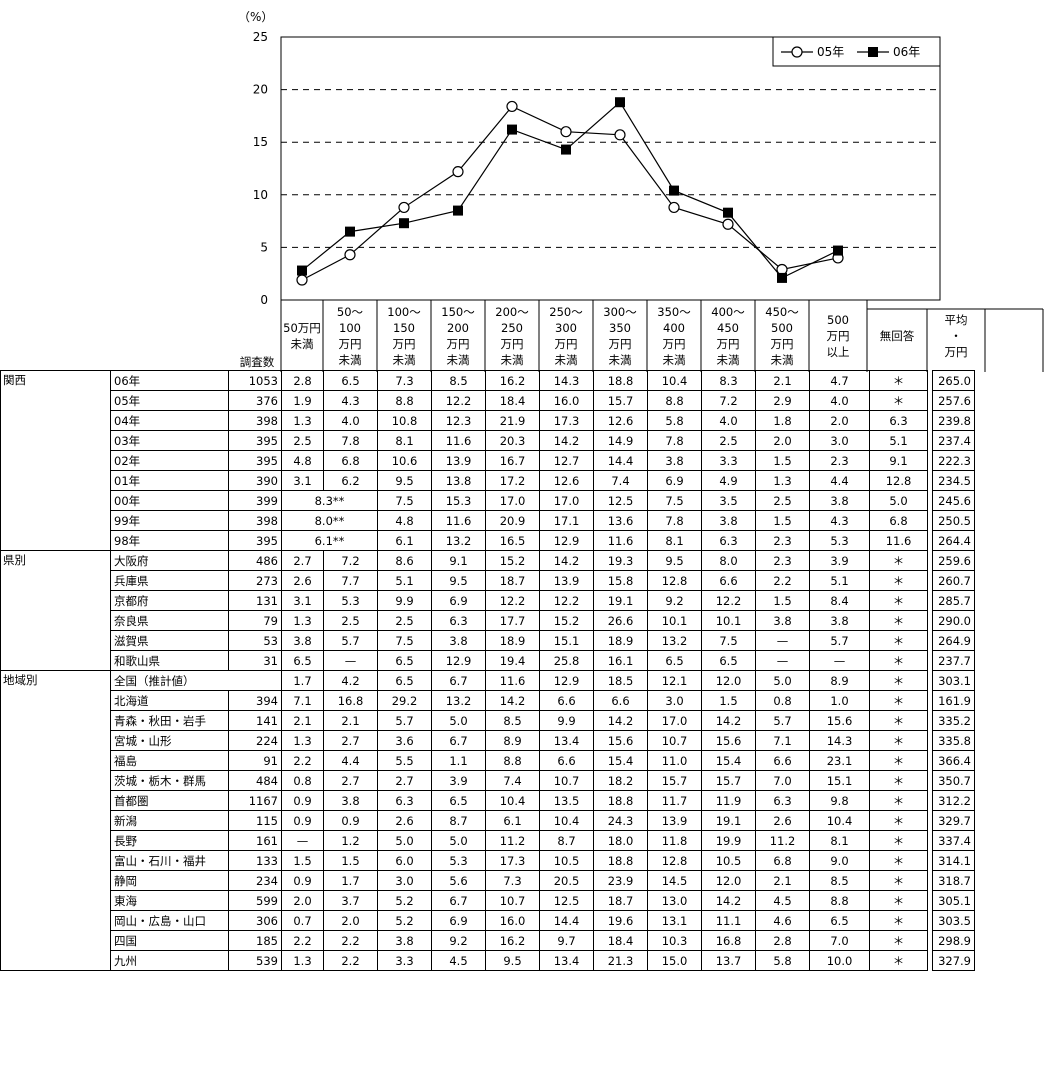  Describe the element at coordinates (839, 380) in the screenshot. I see `cell-value: 4.7` at that location.